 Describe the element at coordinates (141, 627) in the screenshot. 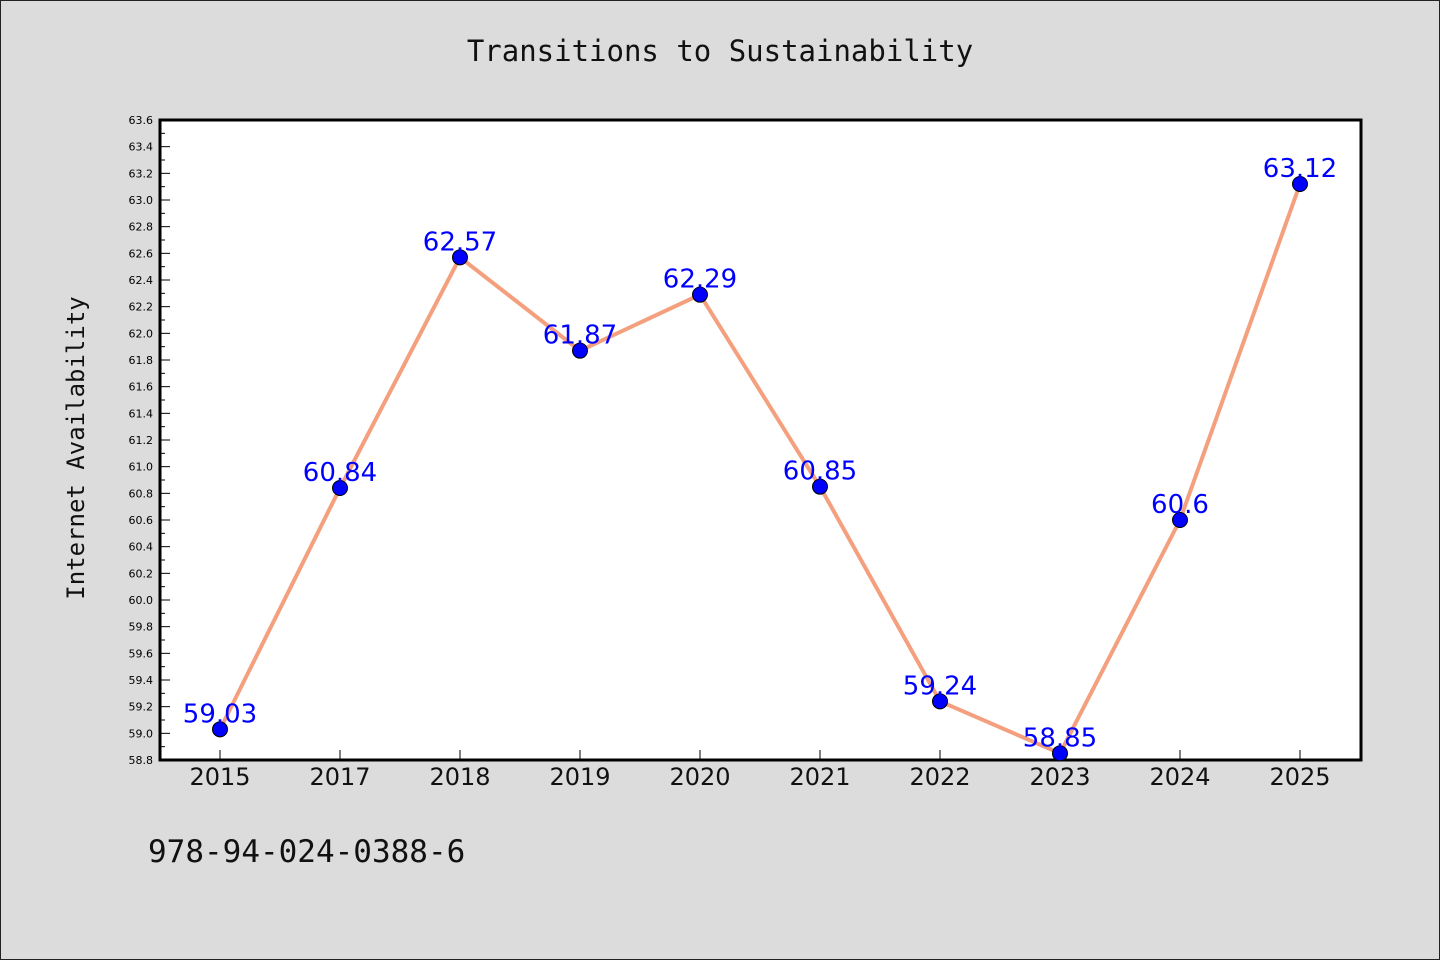

I see `y-tick-label: 59.8` at that location.